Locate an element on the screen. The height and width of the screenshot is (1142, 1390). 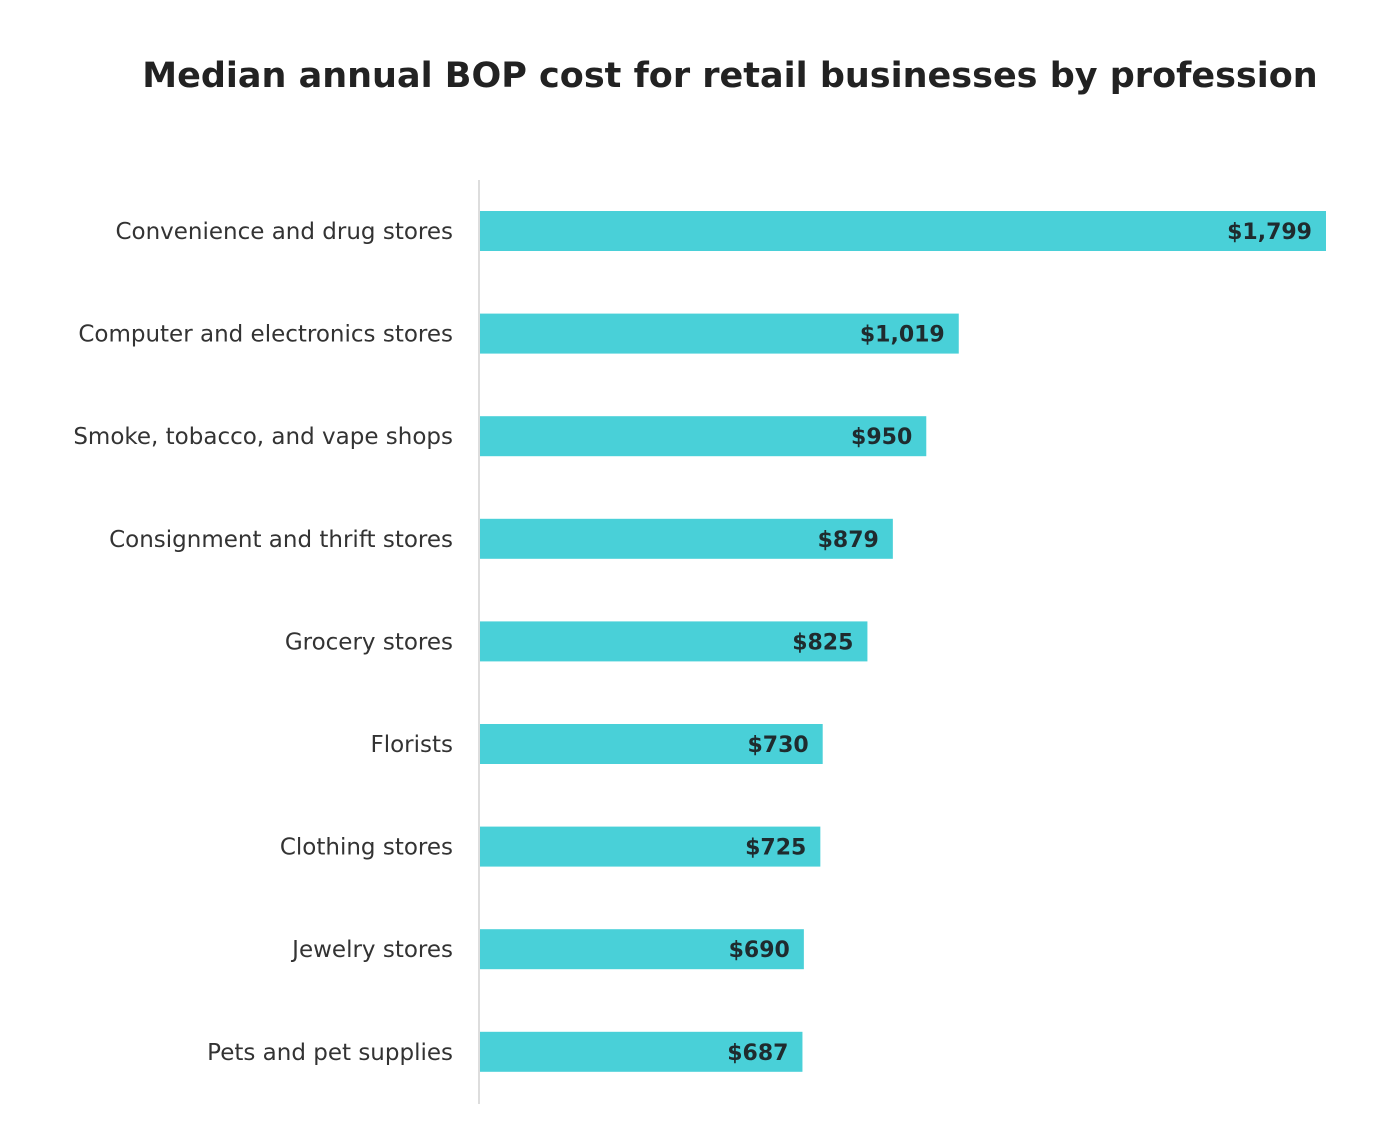
data-label: $730 is located at coordinates (777, 745).